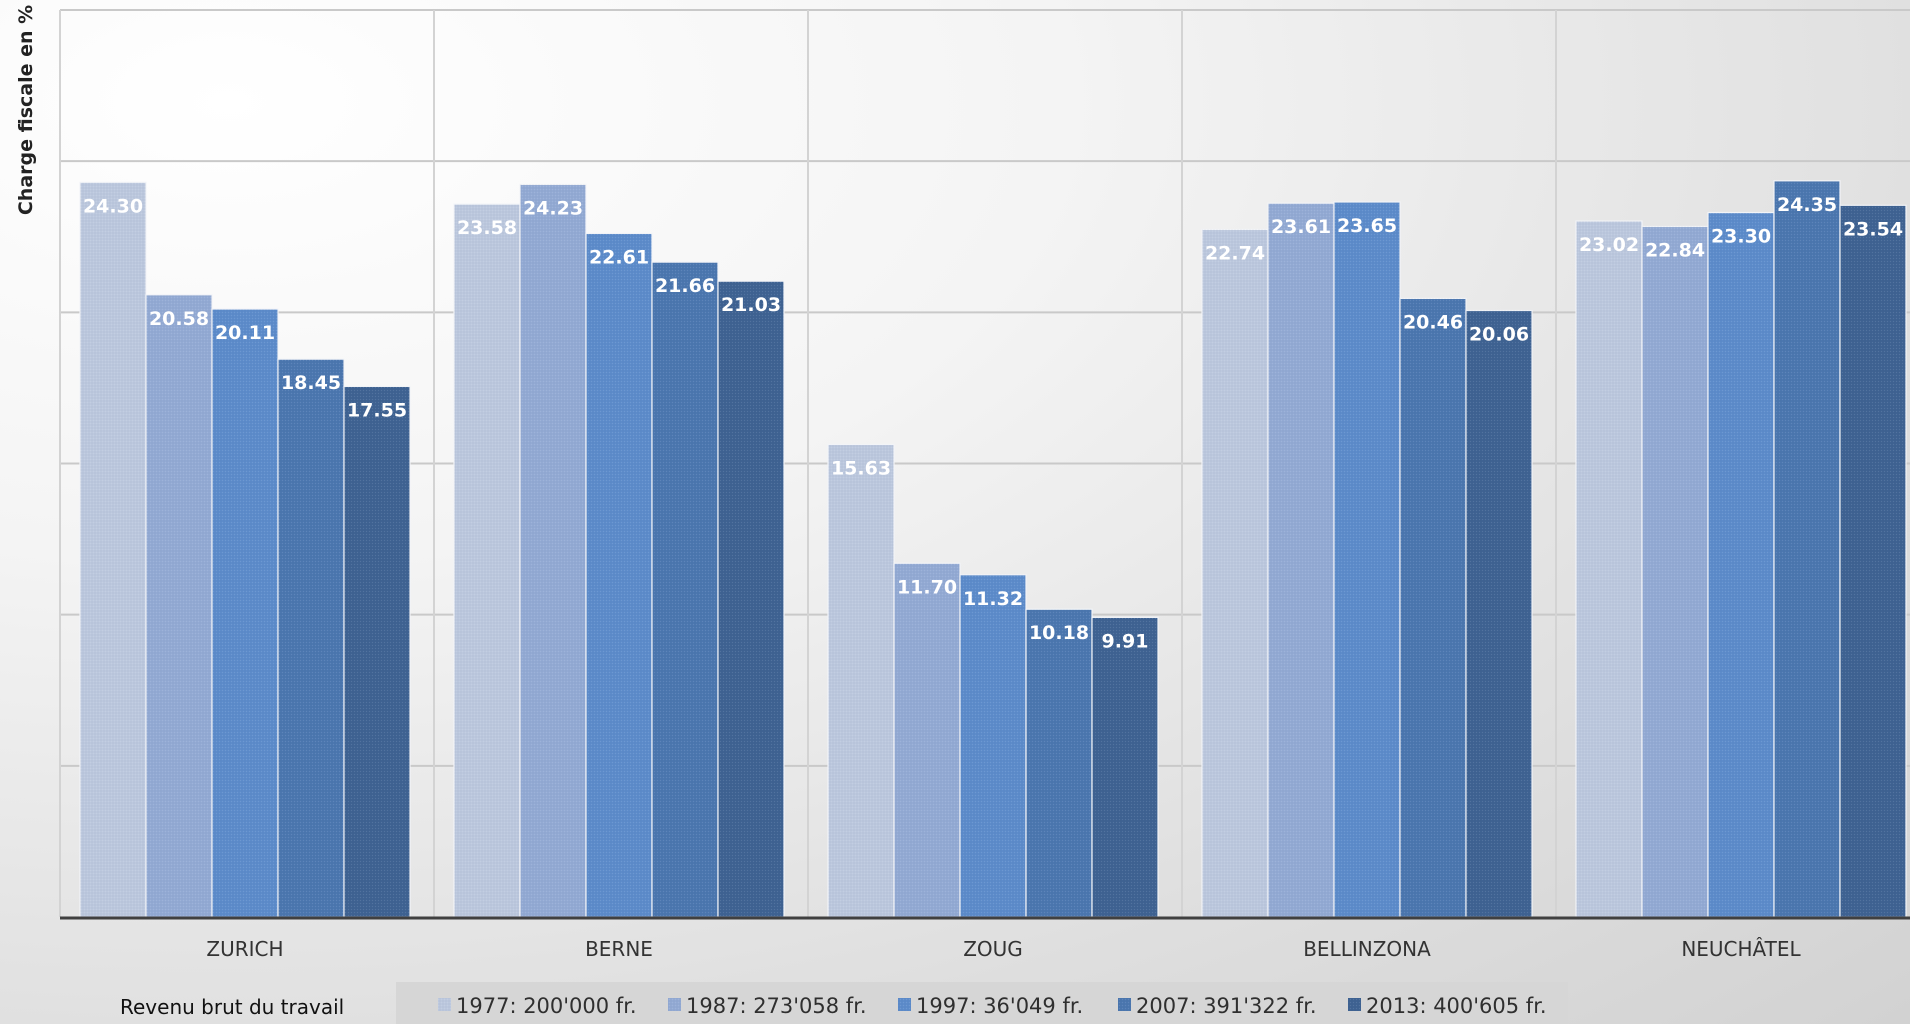  What do you see at coordinates (553, 208) in the screenshot?
I see `bar-value-label: 24.23` at bounding box center [553, 208].